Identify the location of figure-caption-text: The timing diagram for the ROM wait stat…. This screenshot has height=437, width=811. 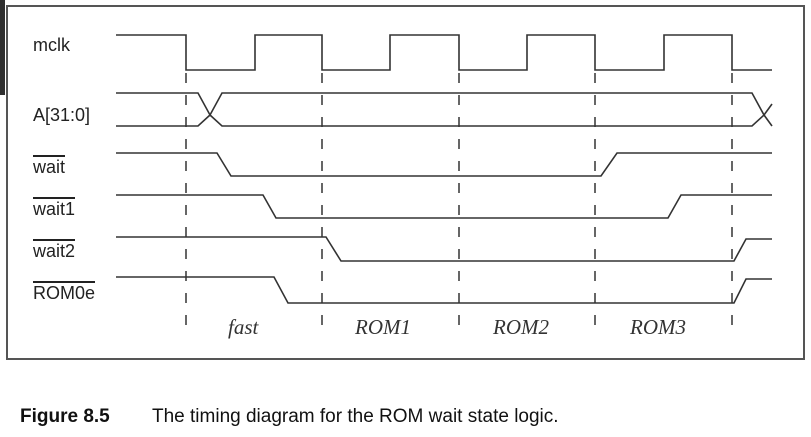
(355, 416).